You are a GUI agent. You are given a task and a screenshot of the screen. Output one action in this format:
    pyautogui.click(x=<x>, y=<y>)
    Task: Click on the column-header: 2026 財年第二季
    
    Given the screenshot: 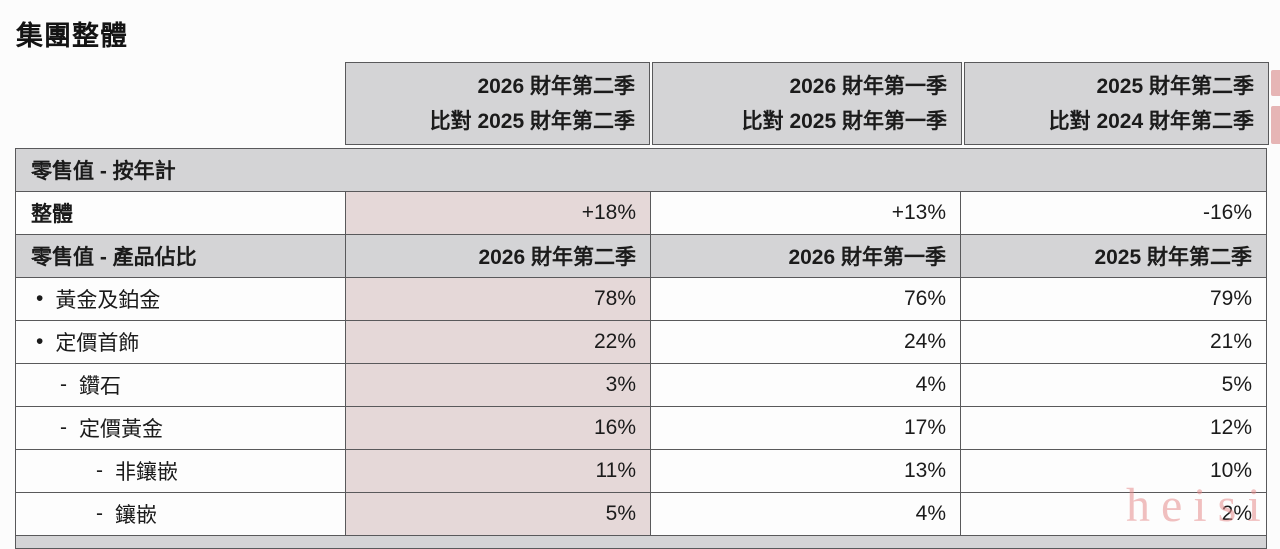 What is the action you would take?
    pyautogui.click(x=498, y=256)
    